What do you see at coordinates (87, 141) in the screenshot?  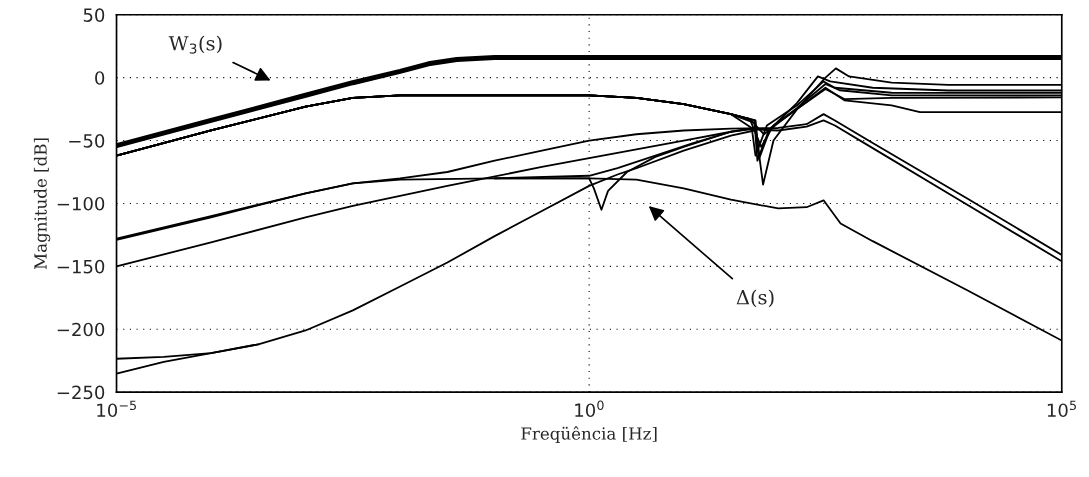 I see `y-tick-label: −50` at bounding box center [87, 141].